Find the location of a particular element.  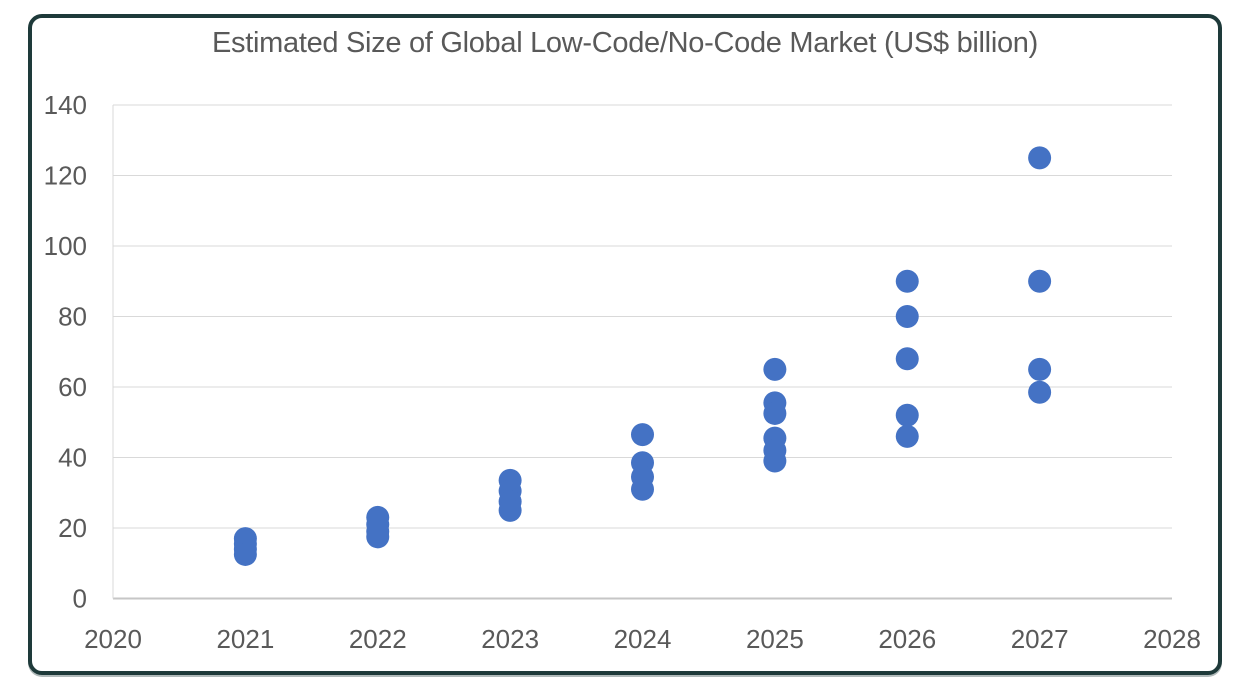

x-tick-label: 2026 is located at coordinates (907, 639).